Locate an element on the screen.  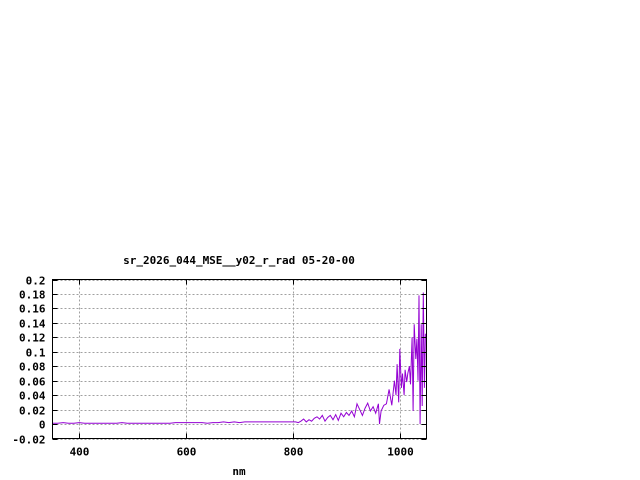
y-tick-label: 0.12 is located at coordinates (32, 338).